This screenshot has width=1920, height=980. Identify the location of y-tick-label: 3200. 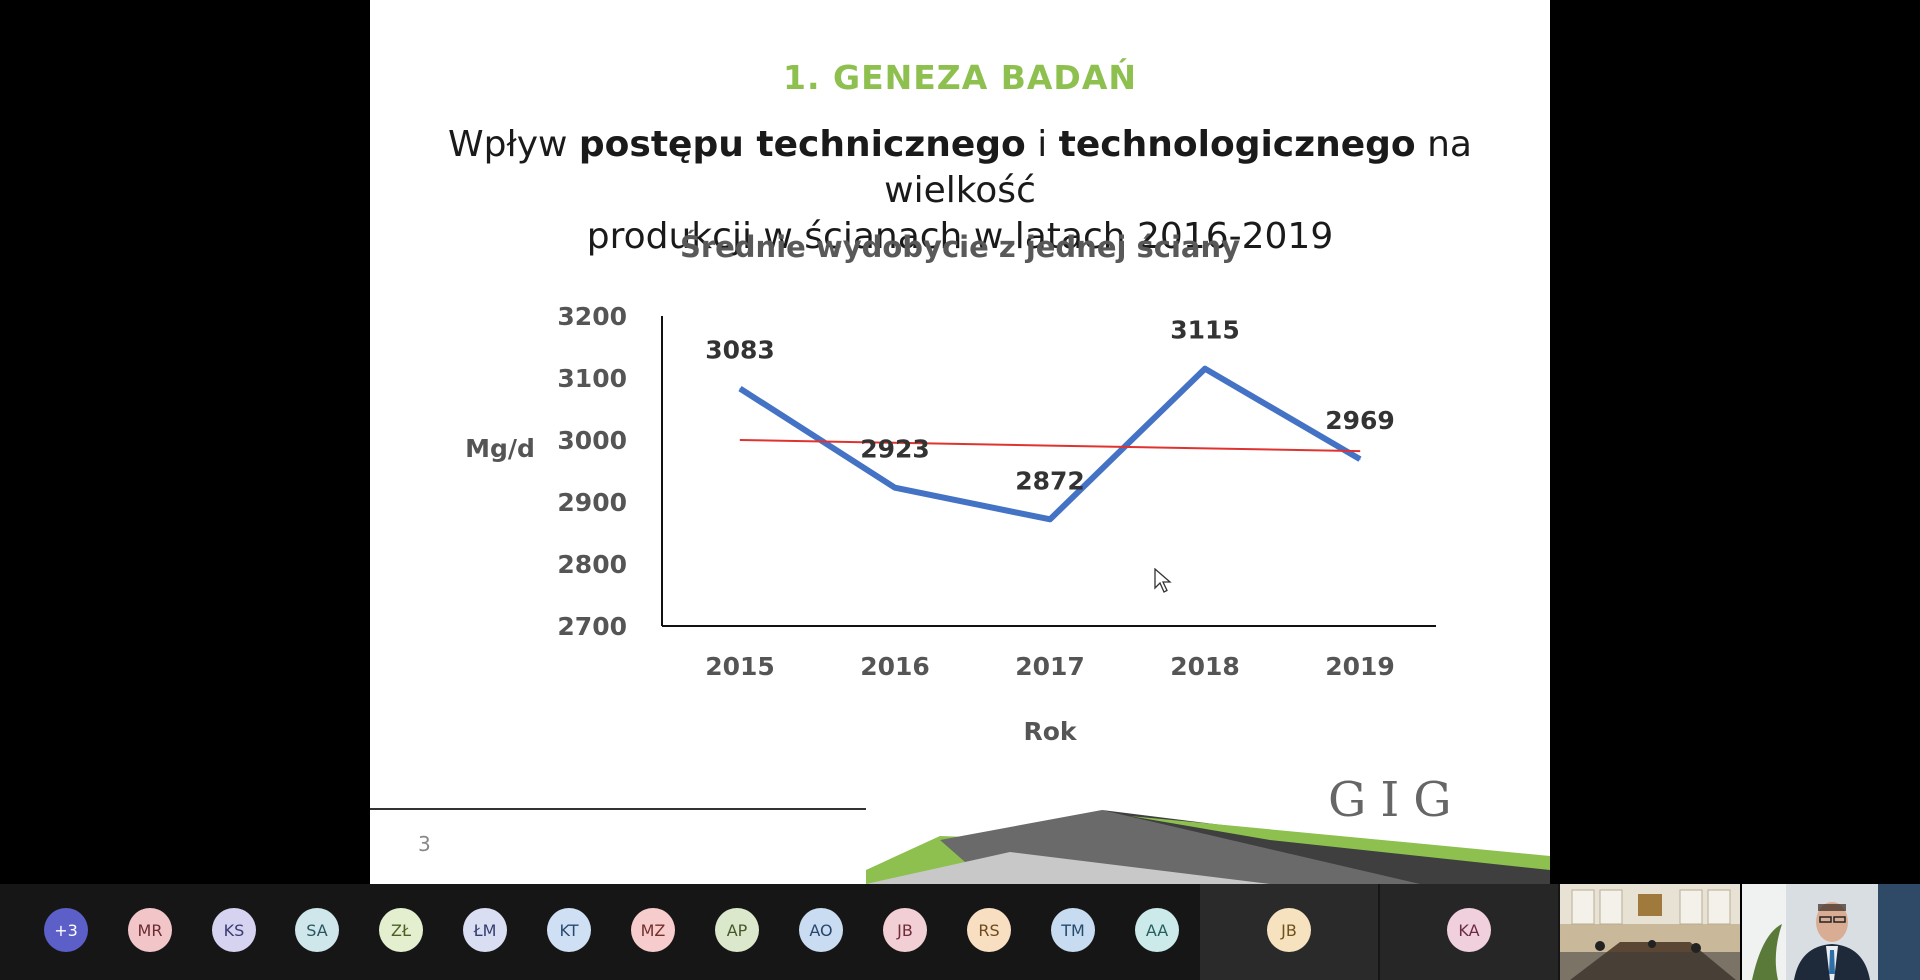
(592, 316).